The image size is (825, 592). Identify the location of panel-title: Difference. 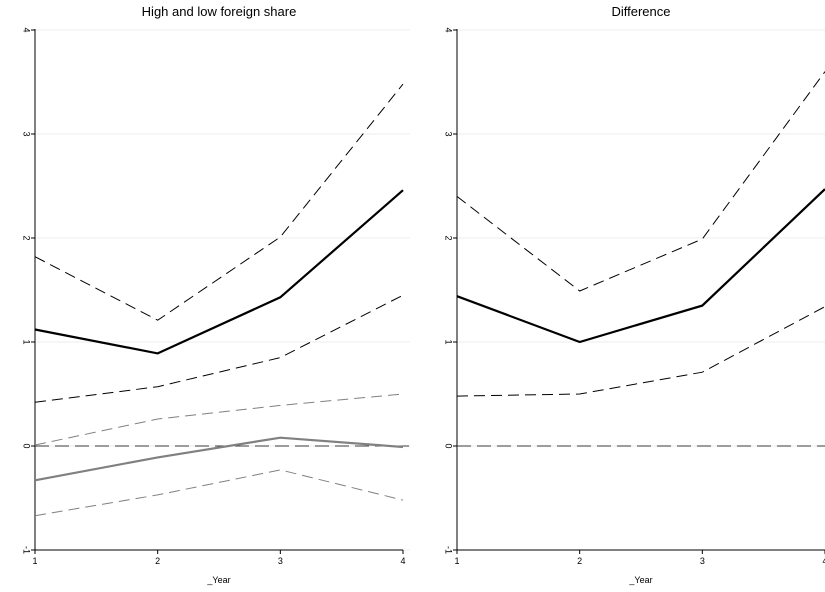
(640, 11).